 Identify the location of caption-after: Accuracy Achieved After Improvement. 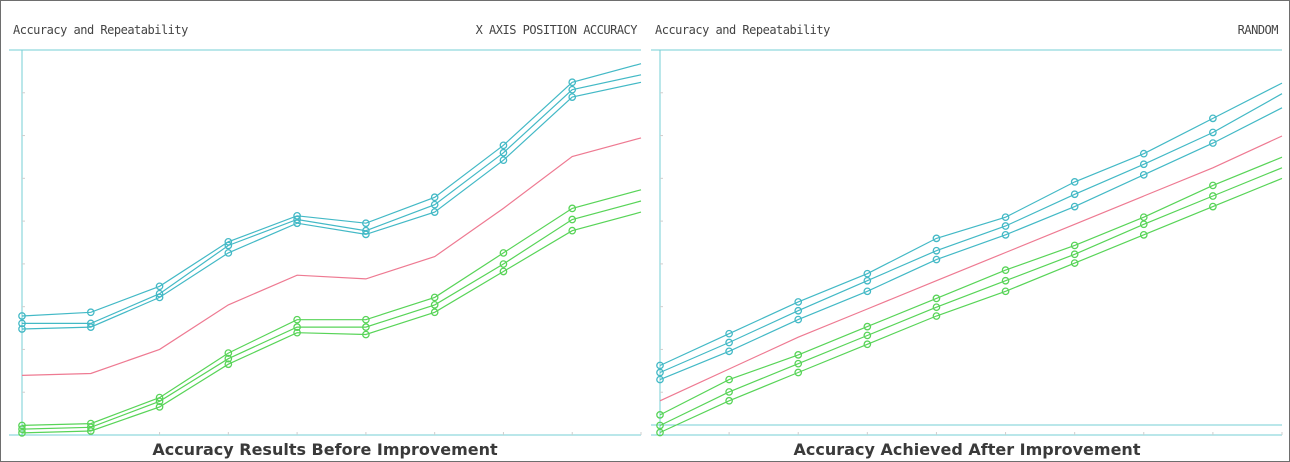
(967, 449).